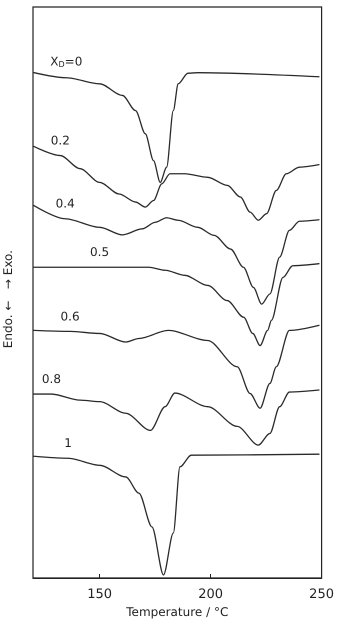 The image size is (337, 627). I want to click on series-label: 0.5, so click(100, 252).